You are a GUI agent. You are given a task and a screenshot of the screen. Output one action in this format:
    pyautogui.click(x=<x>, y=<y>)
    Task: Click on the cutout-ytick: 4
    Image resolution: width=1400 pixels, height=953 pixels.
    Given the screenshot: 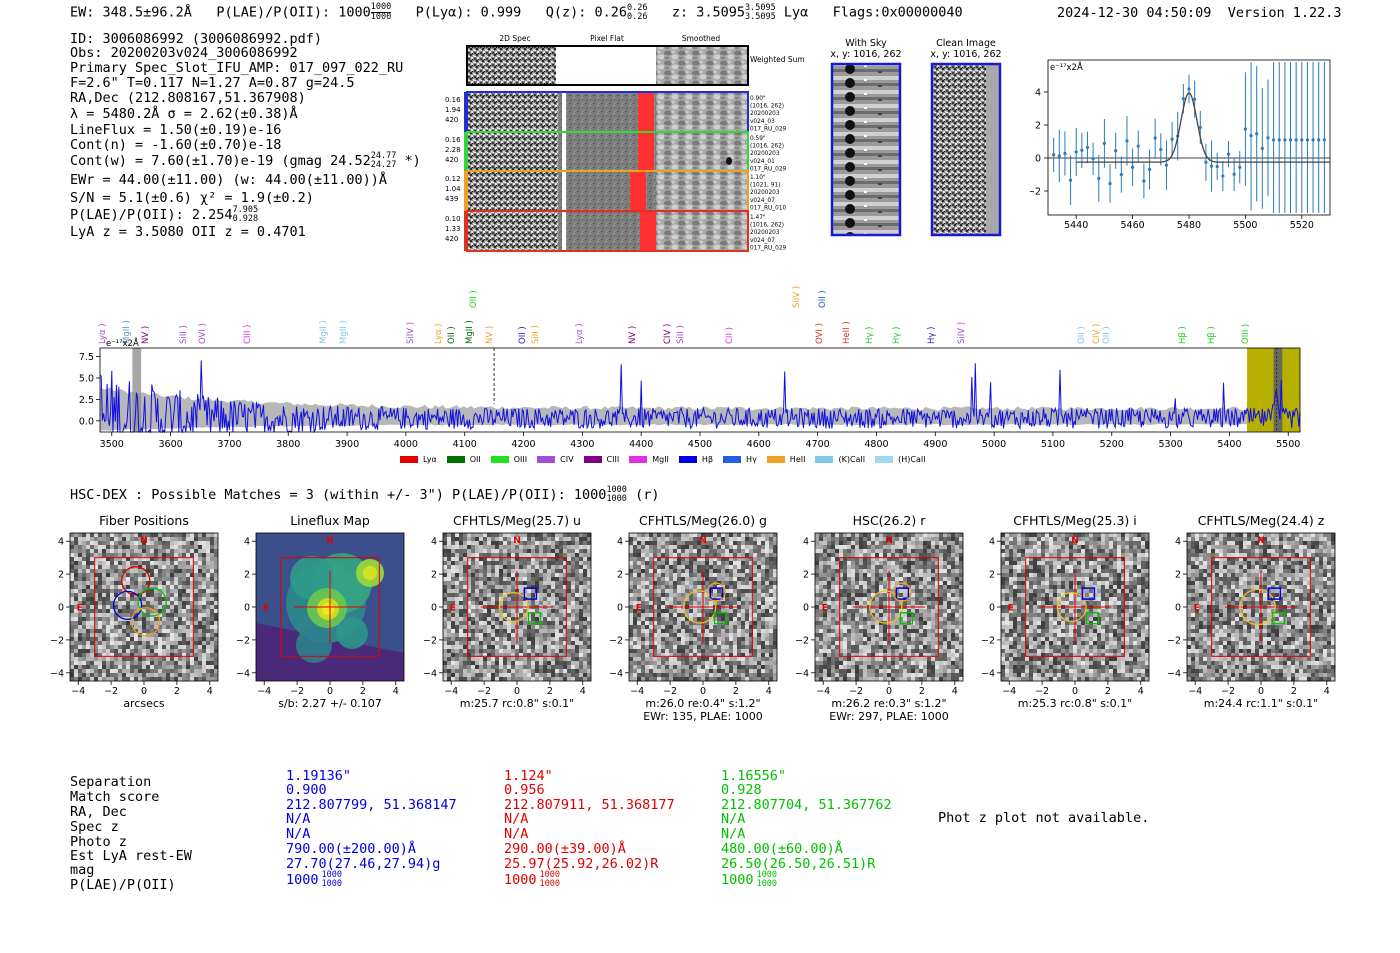 What is the action you would take?
    pyautogui.click(x=806, y=542)
    